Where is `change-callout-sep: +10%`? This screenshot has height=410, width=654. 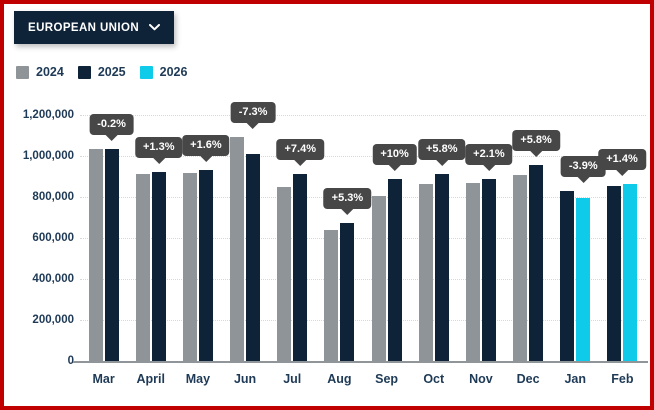 change-callout-sep: +10% is located at coordinates (394, 155).